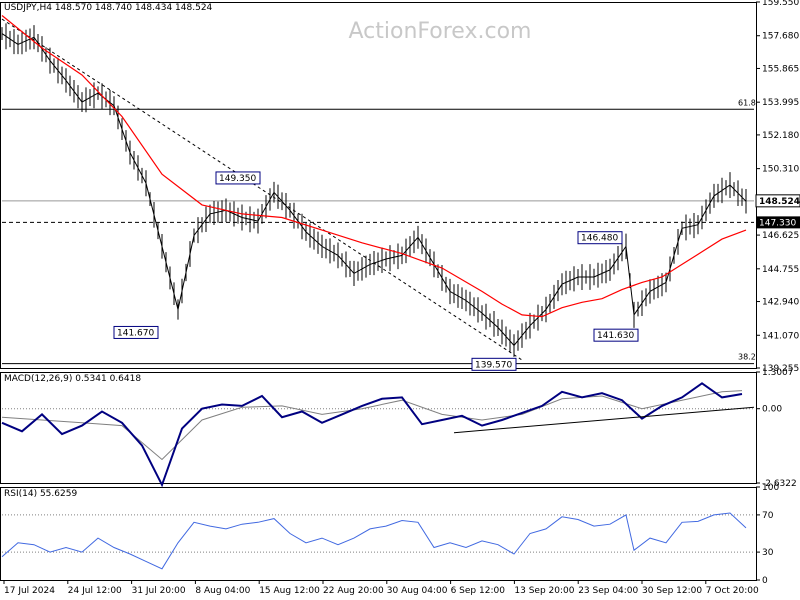 This screenshot has height=600, width=800. Describe the element at coordinates (353, 591) in the screenshot. I see `x-tick-label: 22 Aug 20:00` at that location.